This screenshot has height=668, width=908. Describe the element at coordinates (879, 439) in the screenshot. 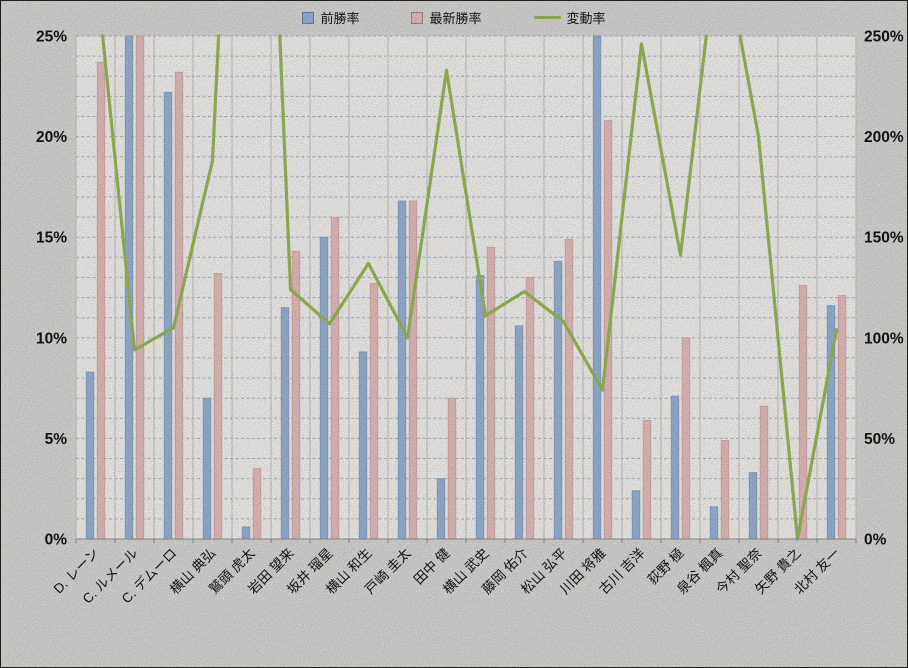

I see `svg-text: 50%` at that location.